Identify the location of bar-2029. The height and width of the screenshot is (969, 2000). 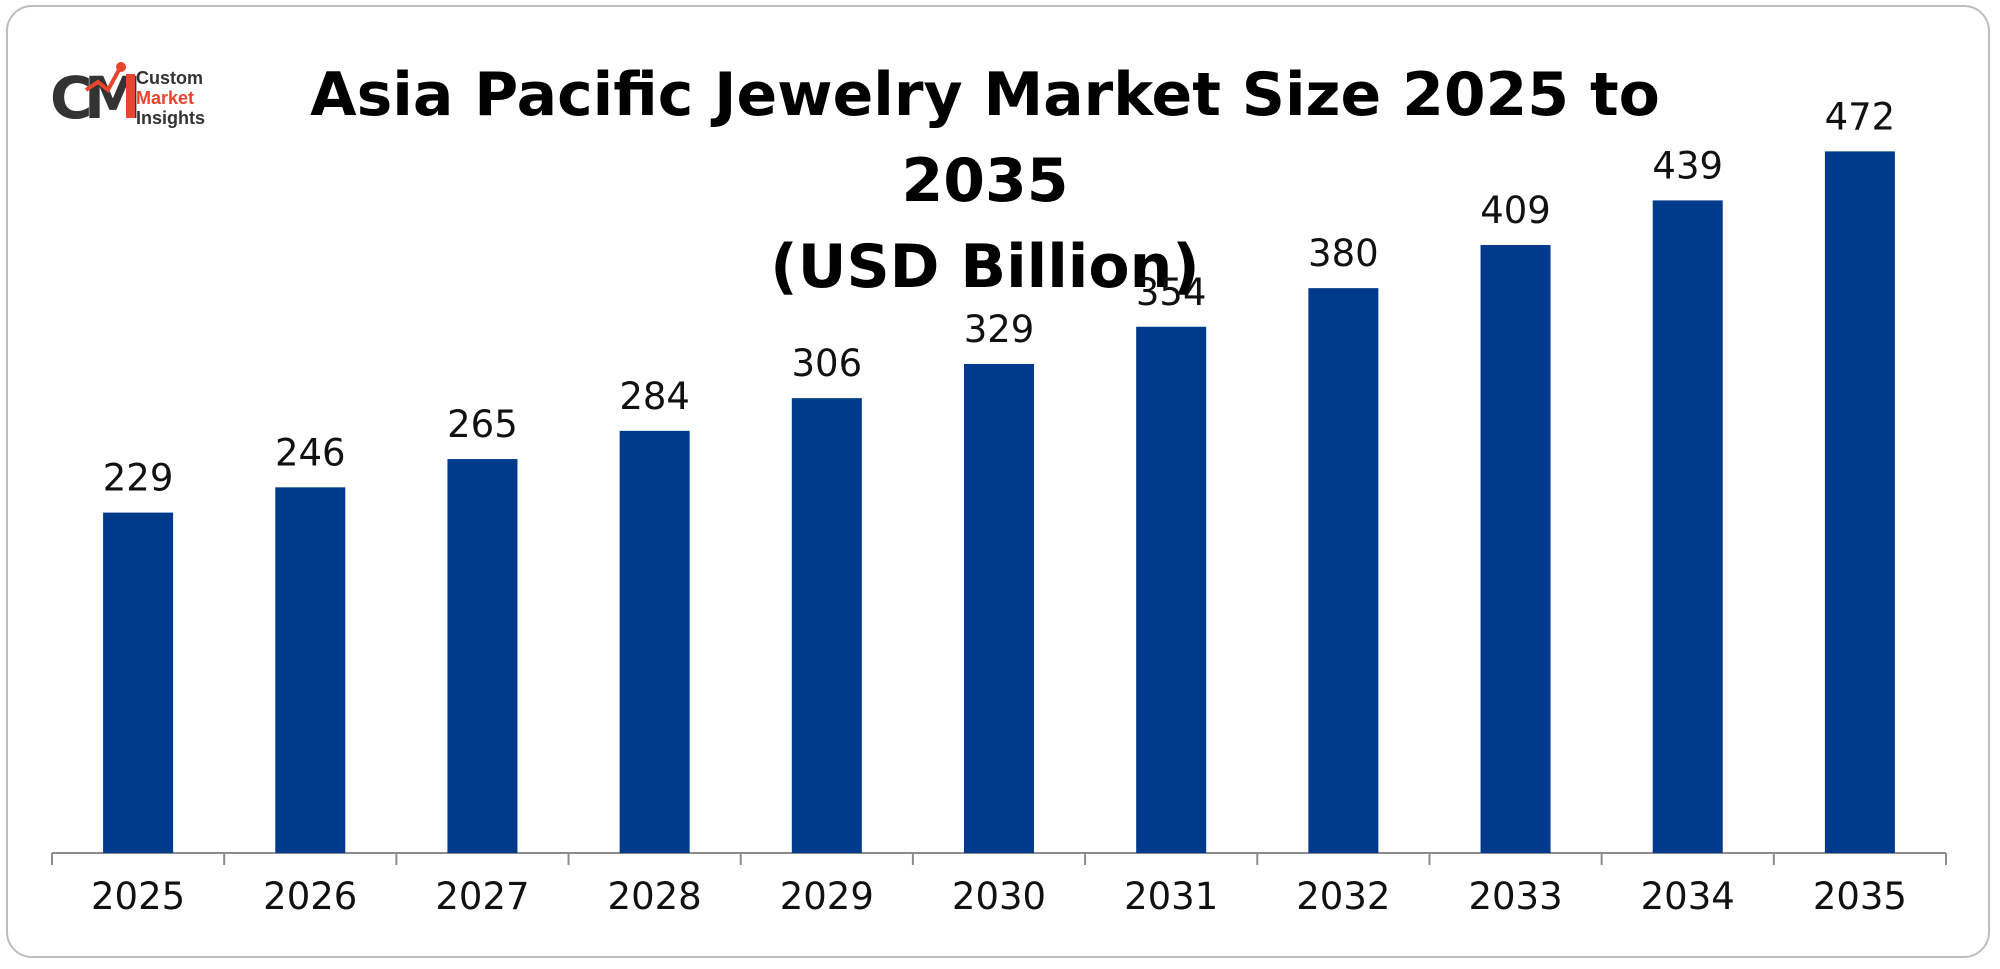
(826, 625).